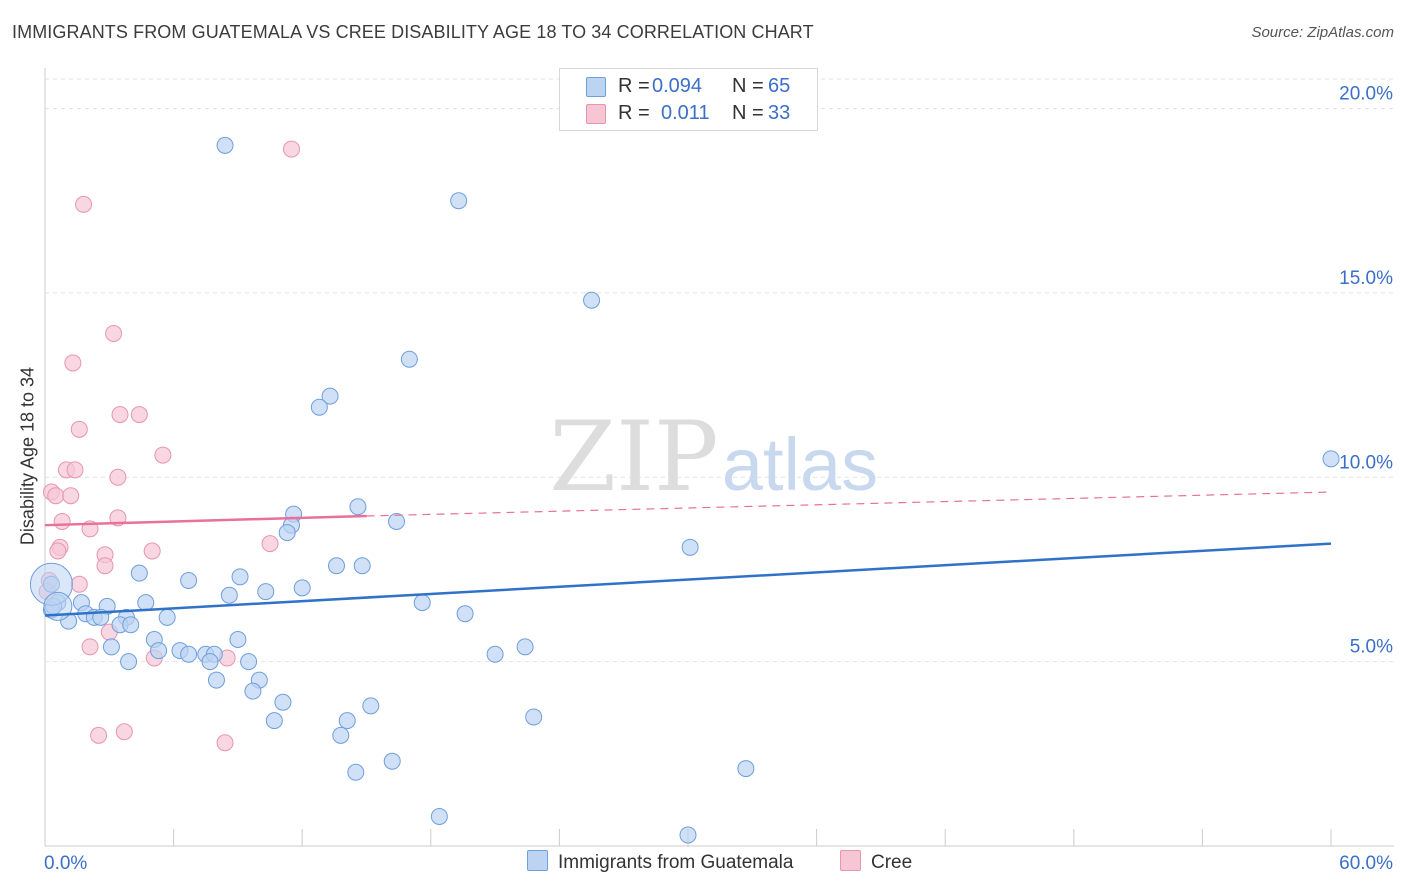  I want to click on bottom-legend-label-guatemala: Immigrants from Guatemala, so click(676, 862).